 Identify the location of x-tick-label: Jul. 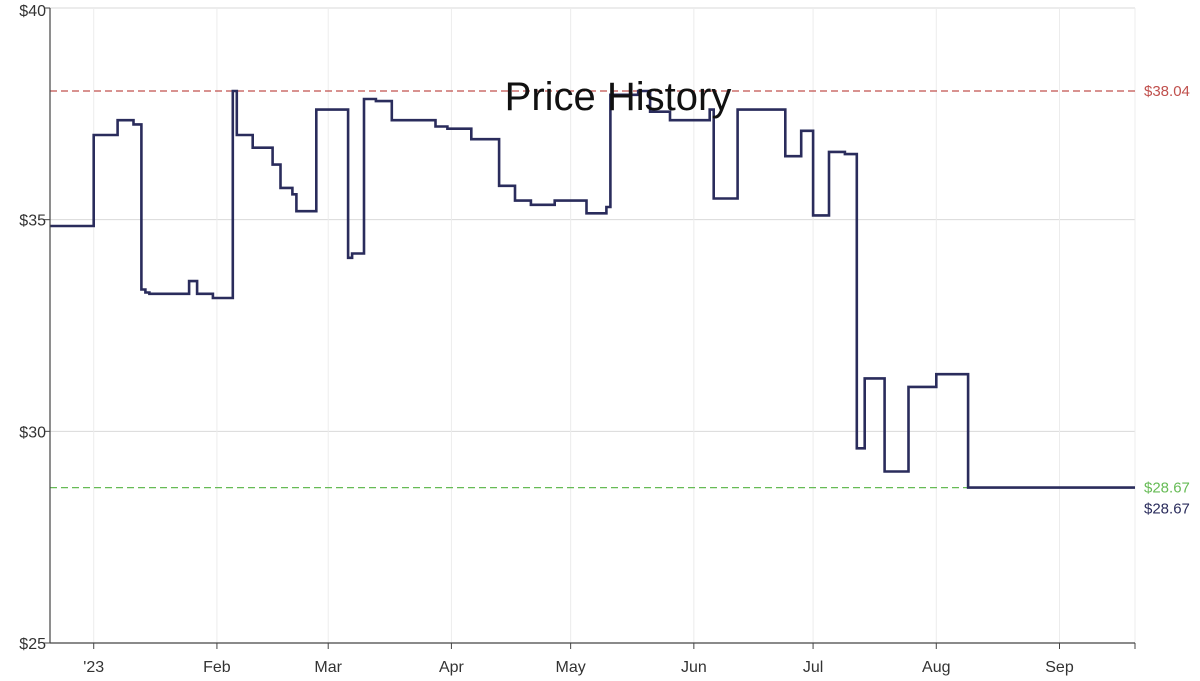
(813, 667).